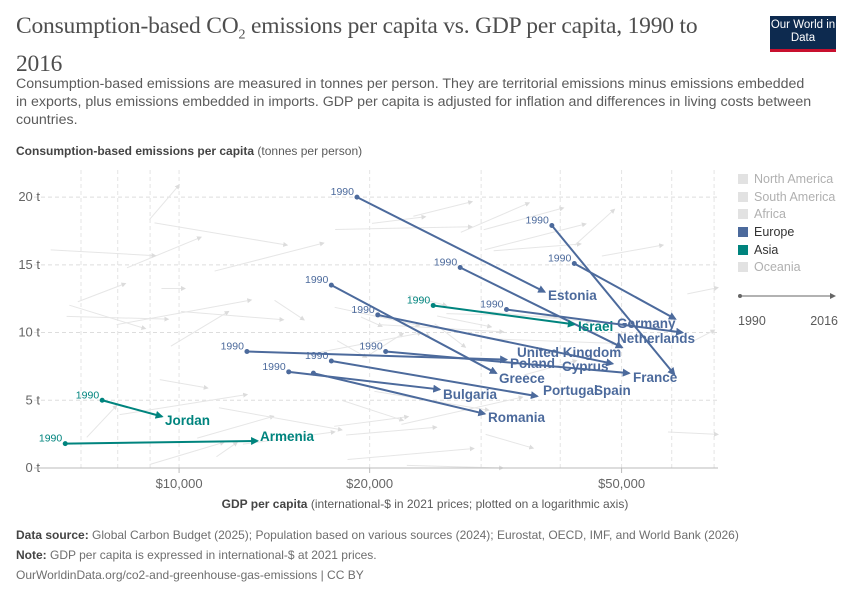 The height and width of the screenshot is (600, 850). I want to click on owid-logo: Our World in Data, so click(803, 34).